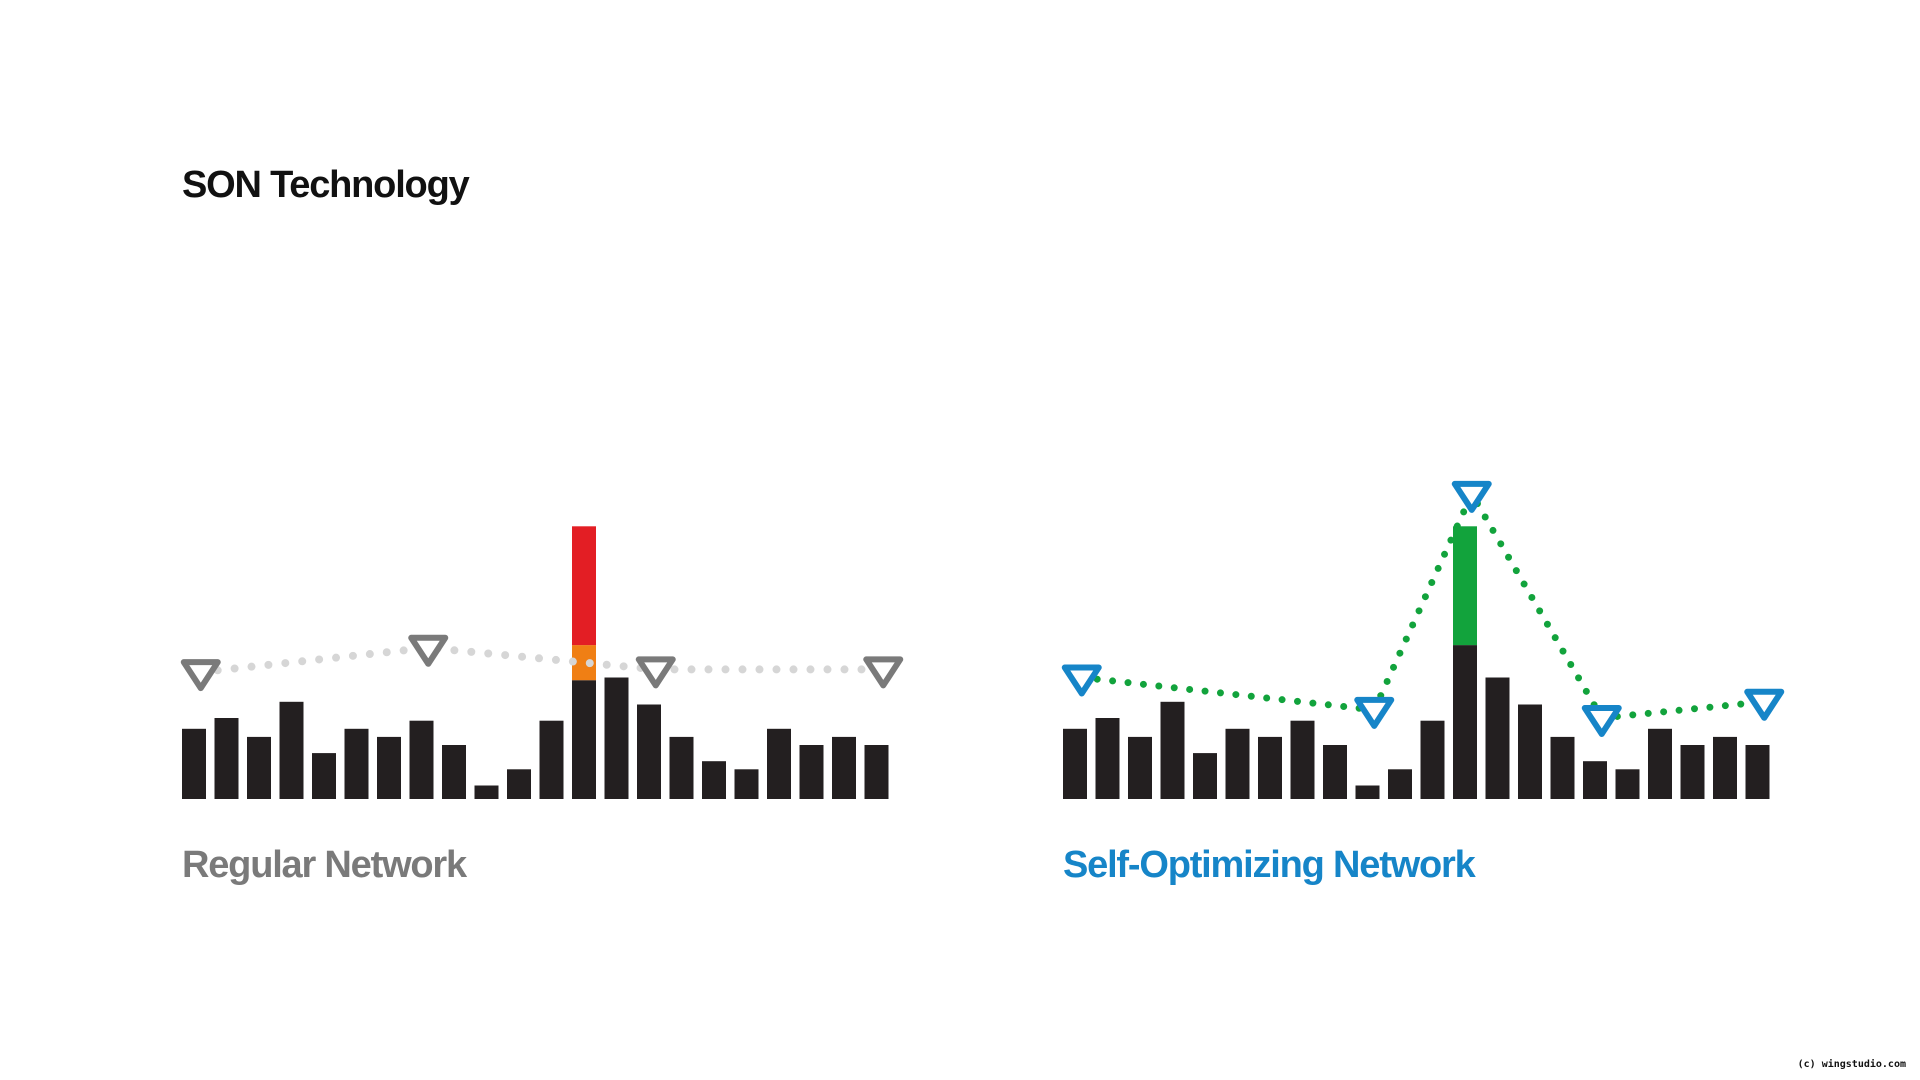 This screenshot has height=1080, width=1920. What do you see at coordinates (324, 865) in the screenshot?
I see `regular-network-label: Regular Network` at bounding box center [324, 865].